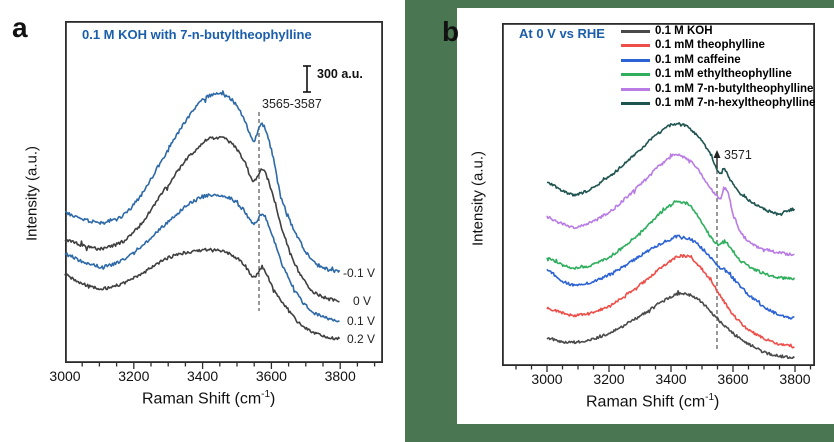 This screenshot has width=834, height=442. I want to click on panel-a-letter: a, so click(20, 27).